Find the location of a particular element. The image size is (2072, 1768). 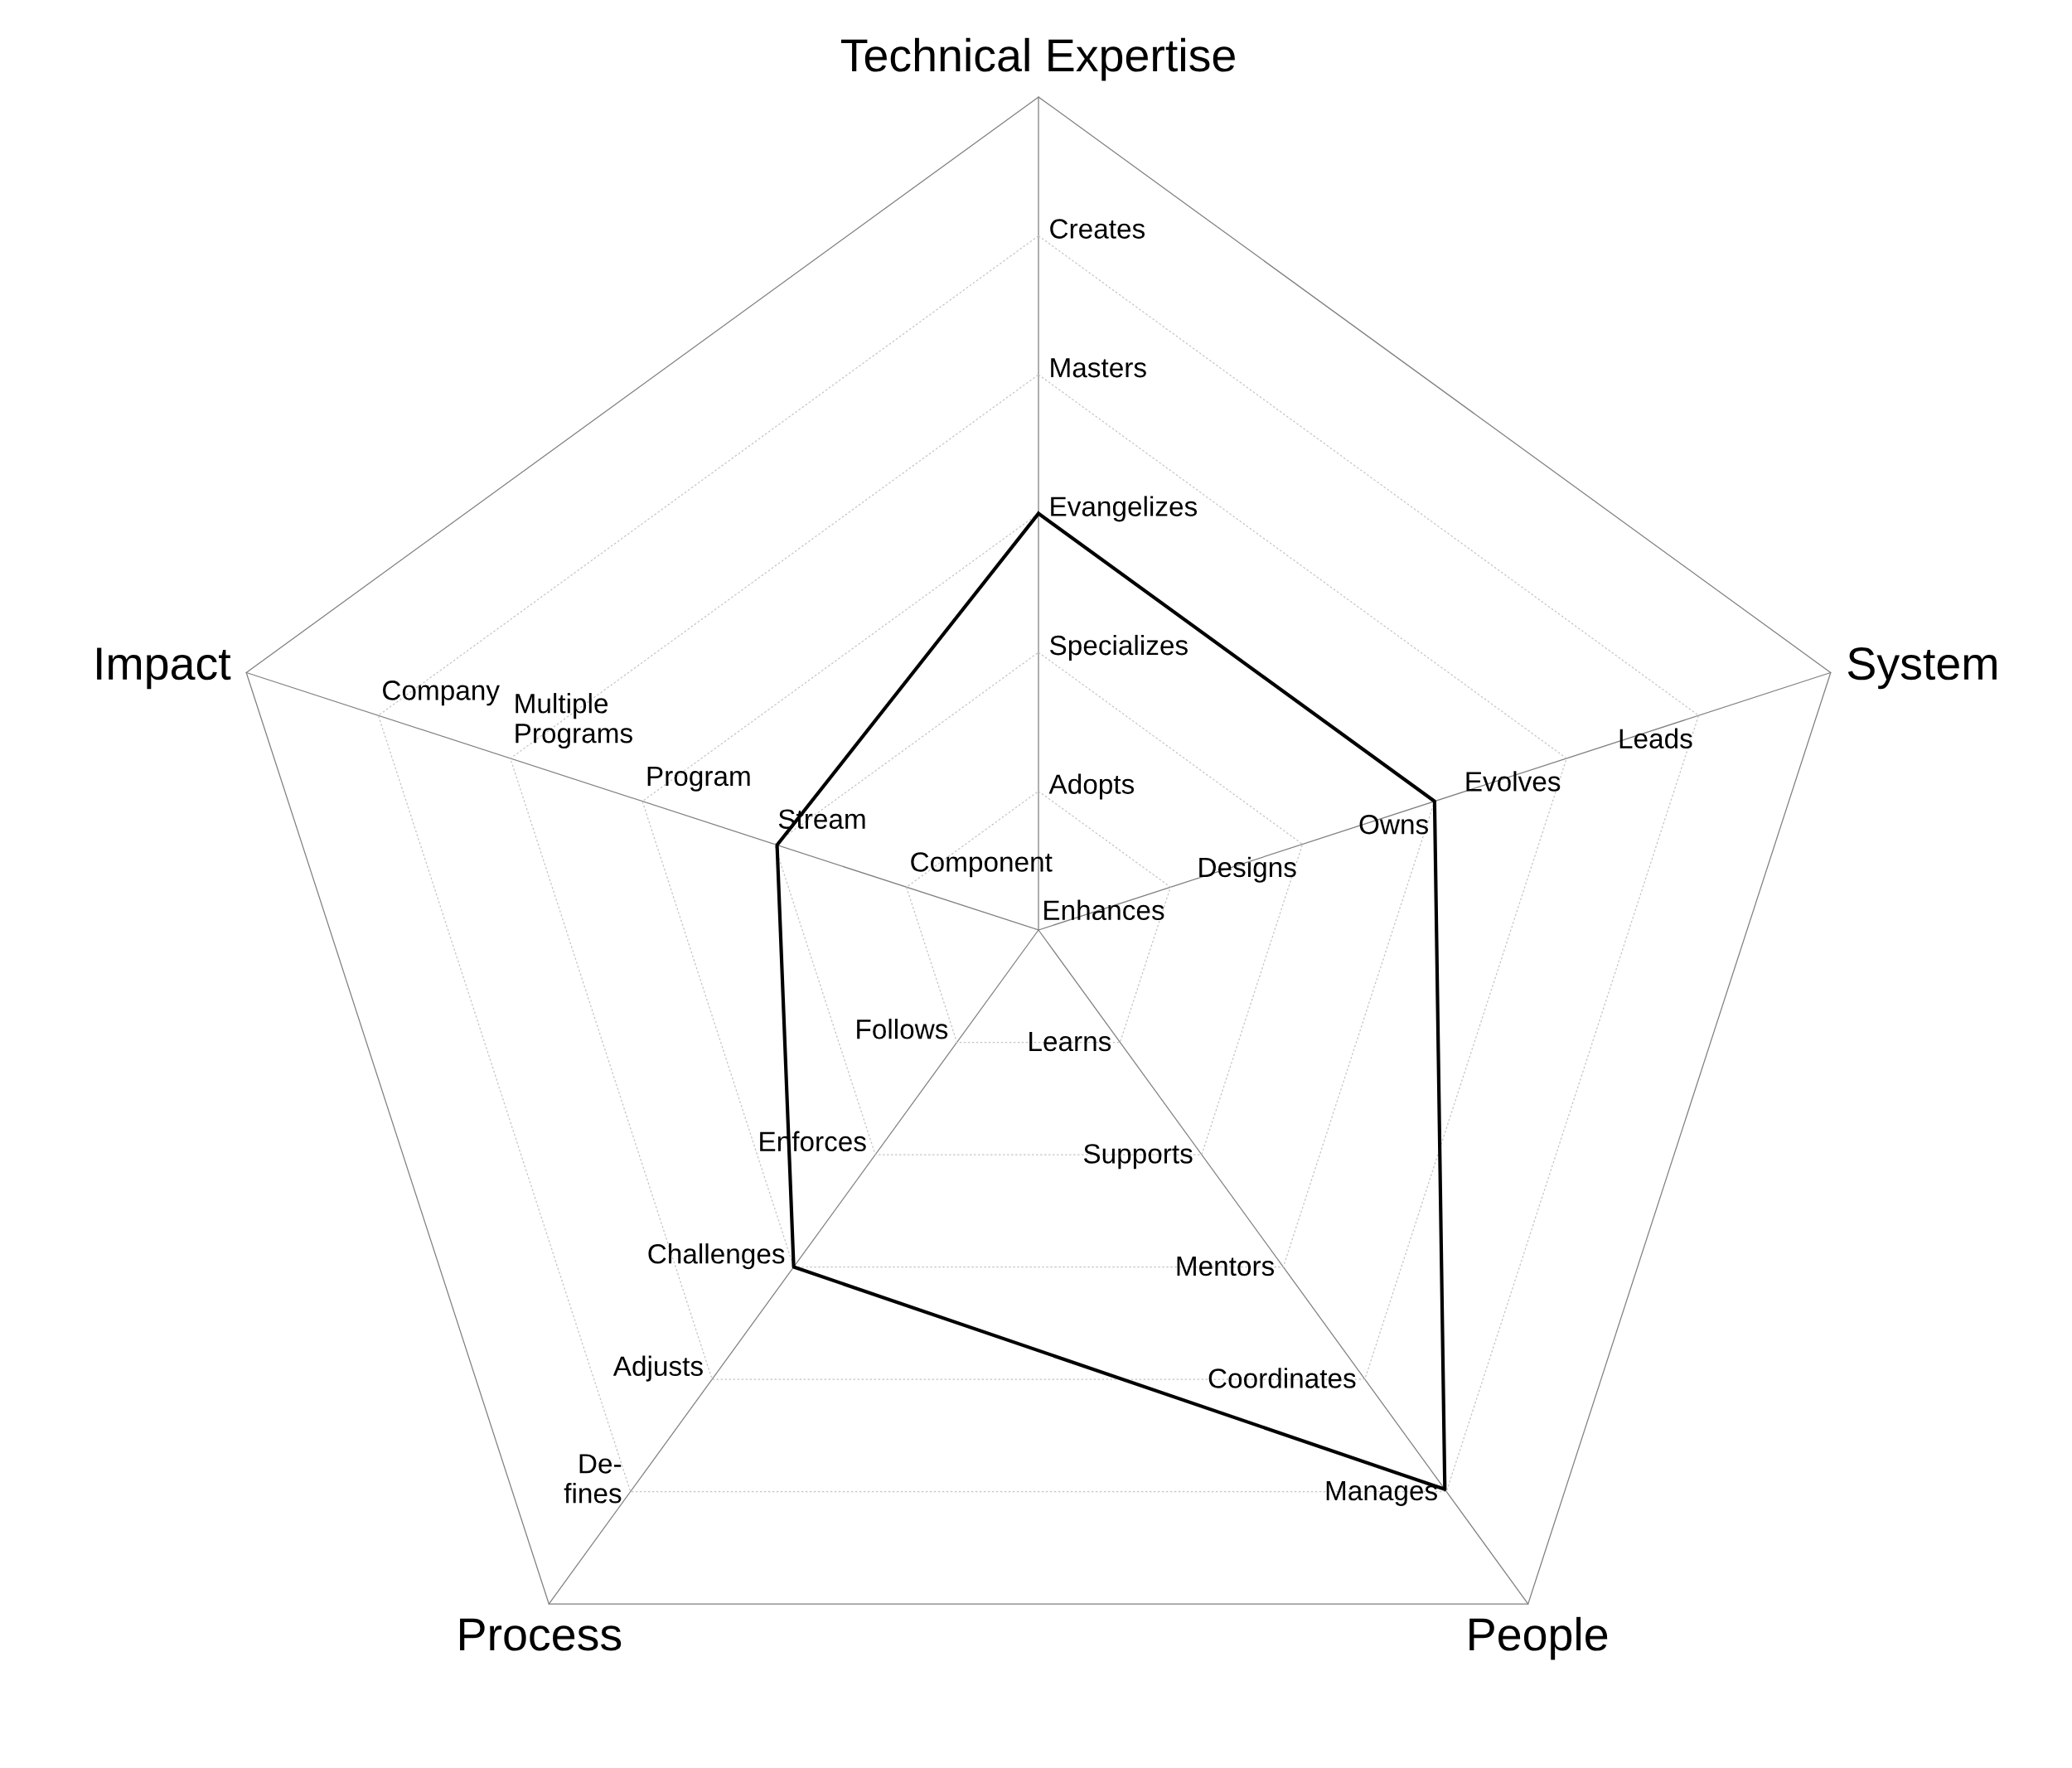

text: Designs is located at coordinates (1247, 869).